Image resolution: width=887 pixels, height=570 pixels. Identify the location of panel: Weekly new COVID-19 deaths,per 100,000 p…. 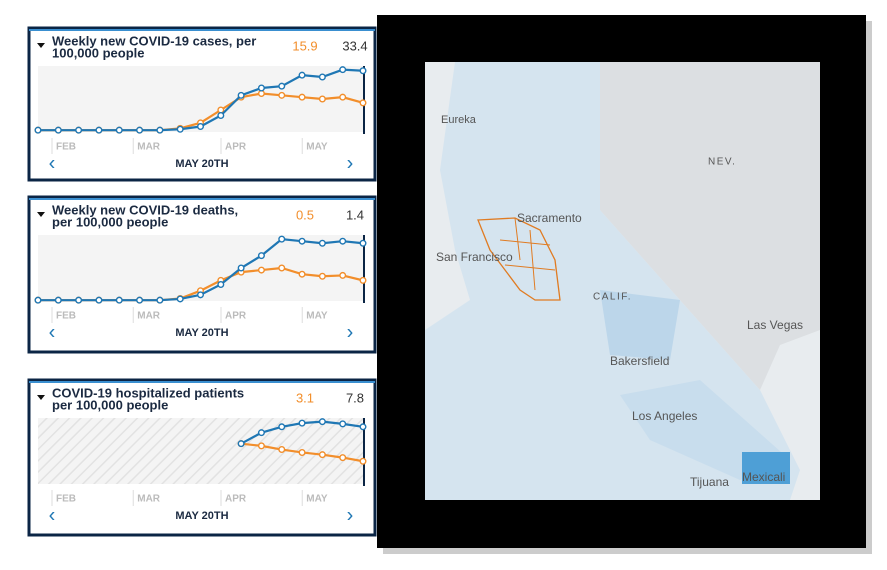
(202, 274).